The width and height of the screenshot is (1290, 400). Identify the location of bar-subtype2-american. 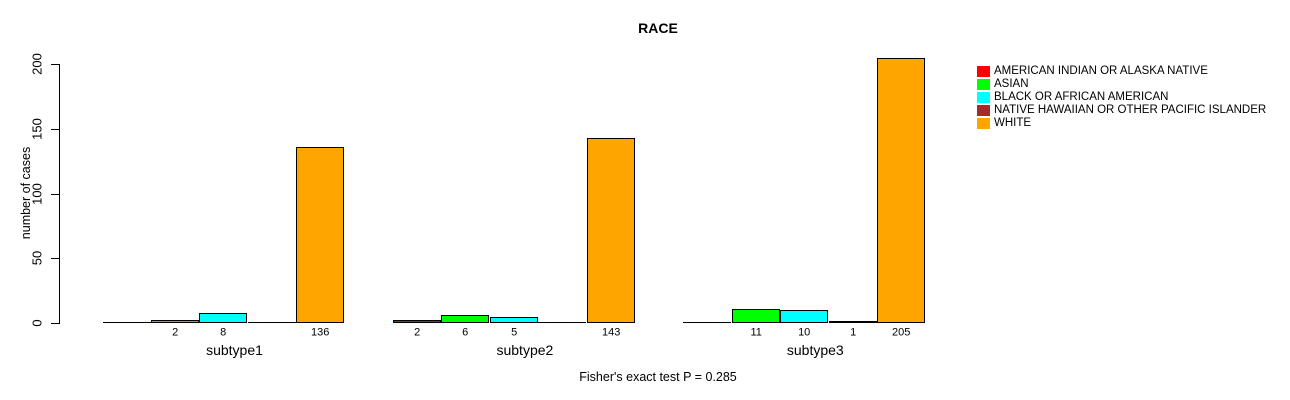
(417, 321).